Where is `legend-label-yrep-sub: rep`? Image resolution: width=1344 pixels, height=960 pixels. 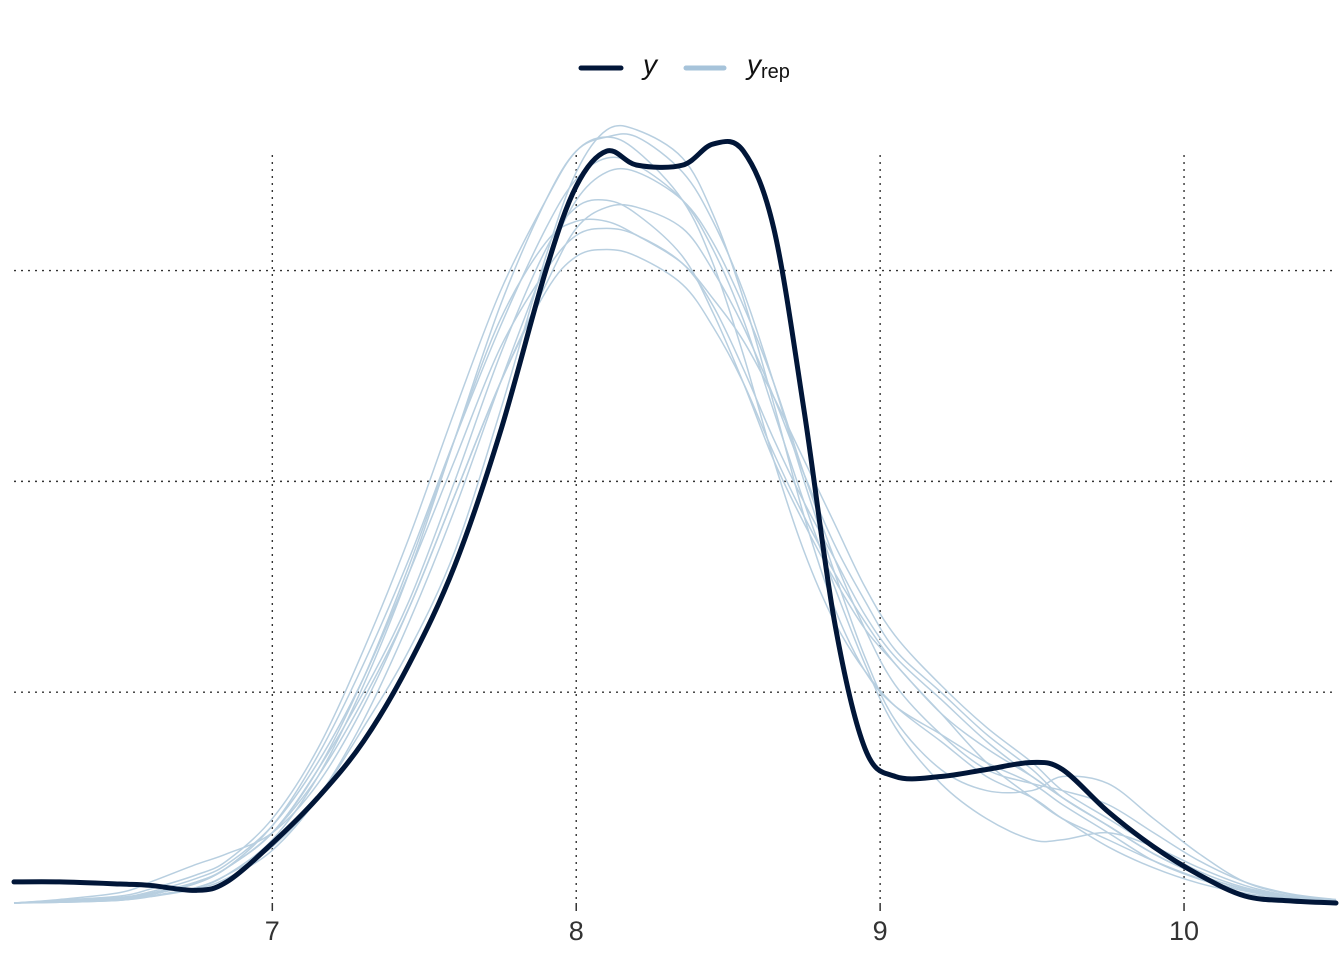
legend-label-yrep-sub: rep is located at coordinates (775, 72).